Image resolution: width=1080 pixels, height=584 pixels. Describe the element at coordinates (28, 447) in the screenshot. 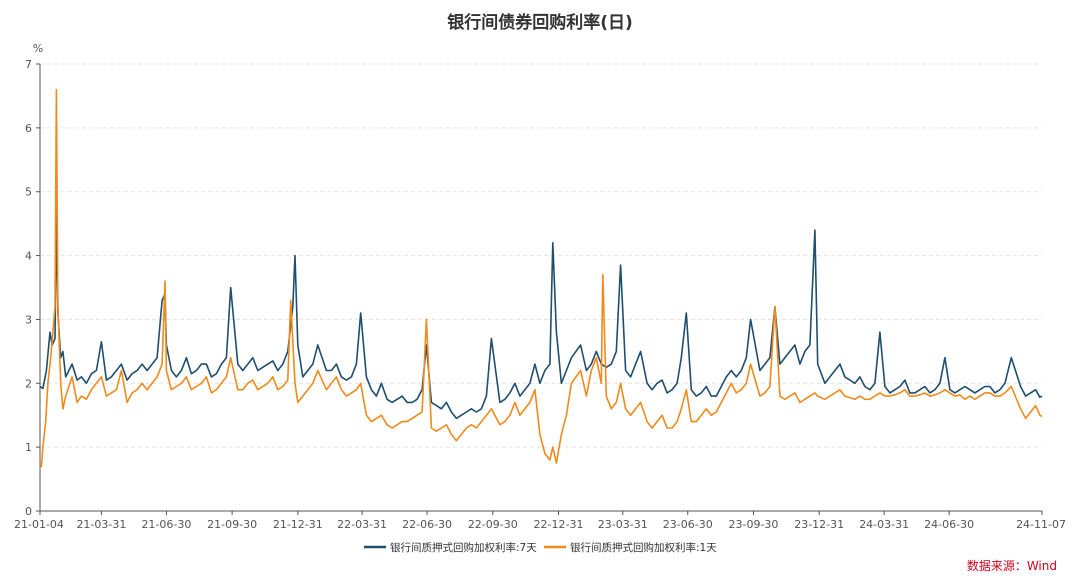

I see `y-tick-label: 1` at that location.